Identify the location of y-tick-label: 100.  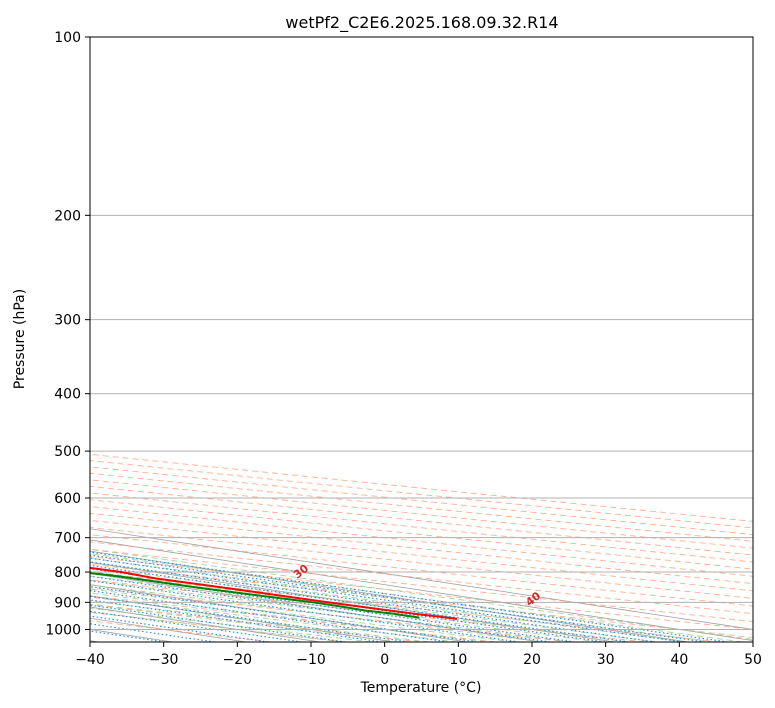
(67, 38).